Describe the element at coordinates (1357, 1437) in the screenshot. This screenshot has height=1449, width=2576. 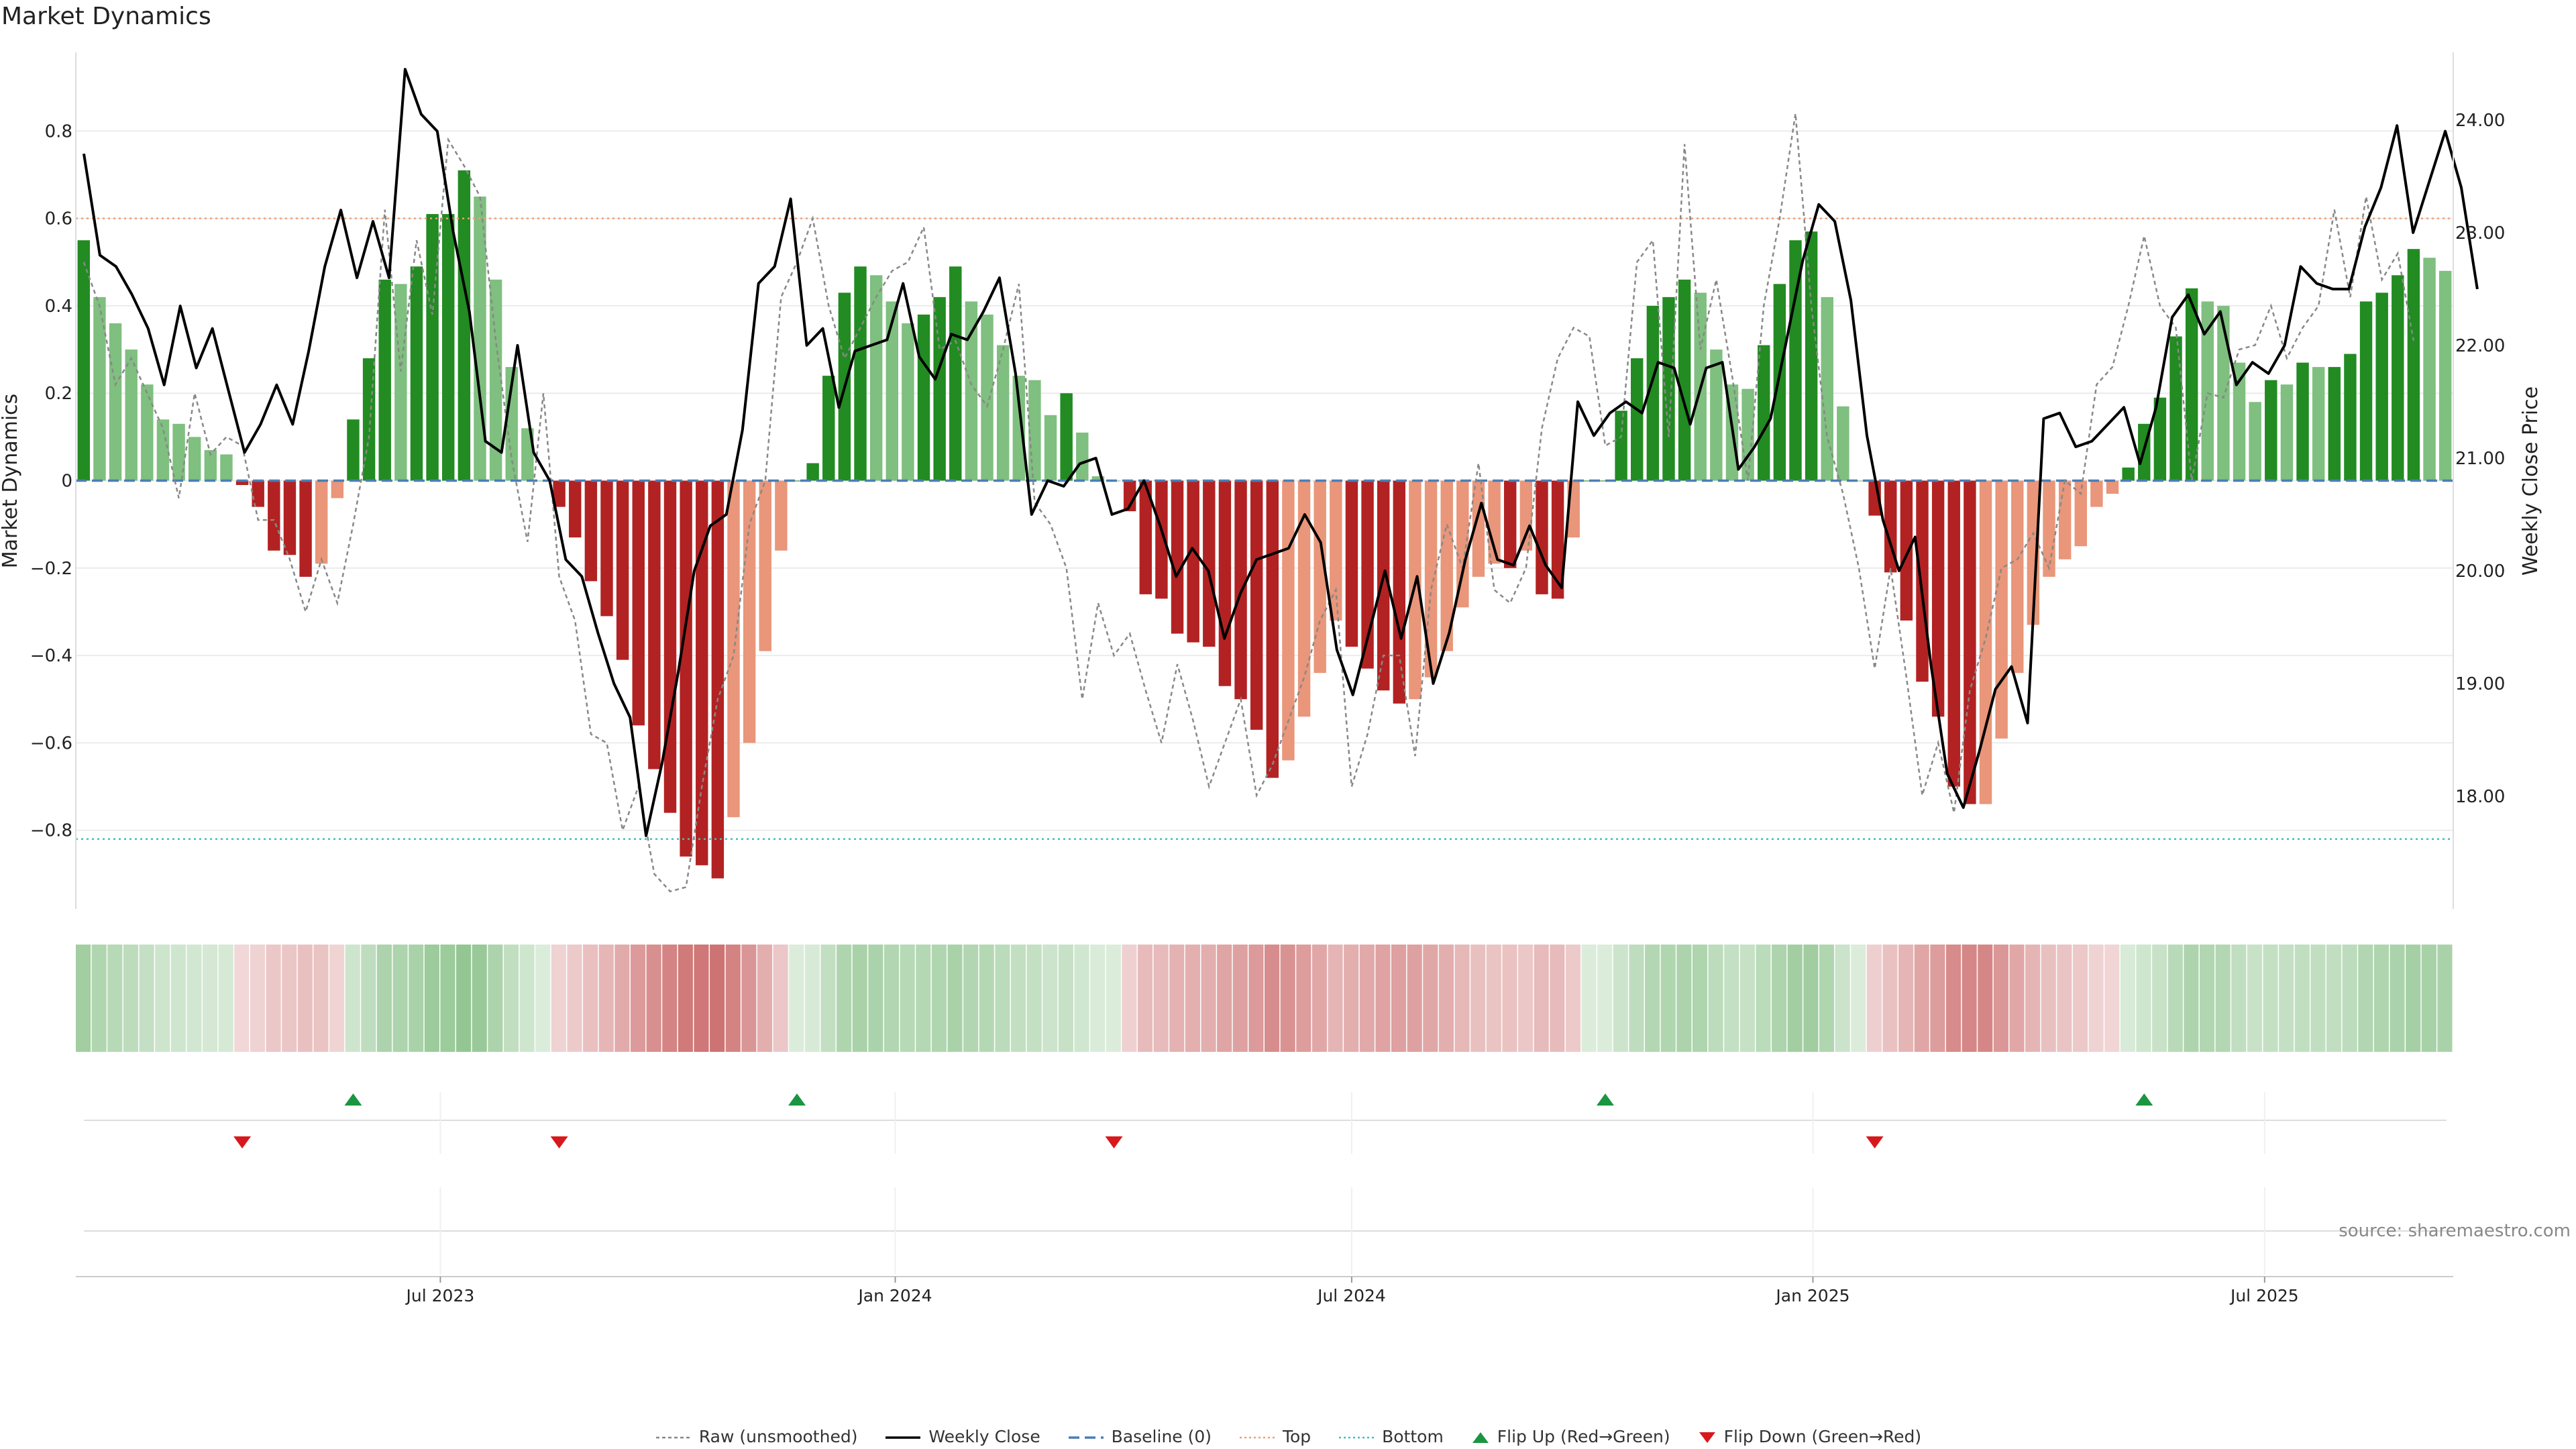
I see `legend-bottom-swatch` at that location.